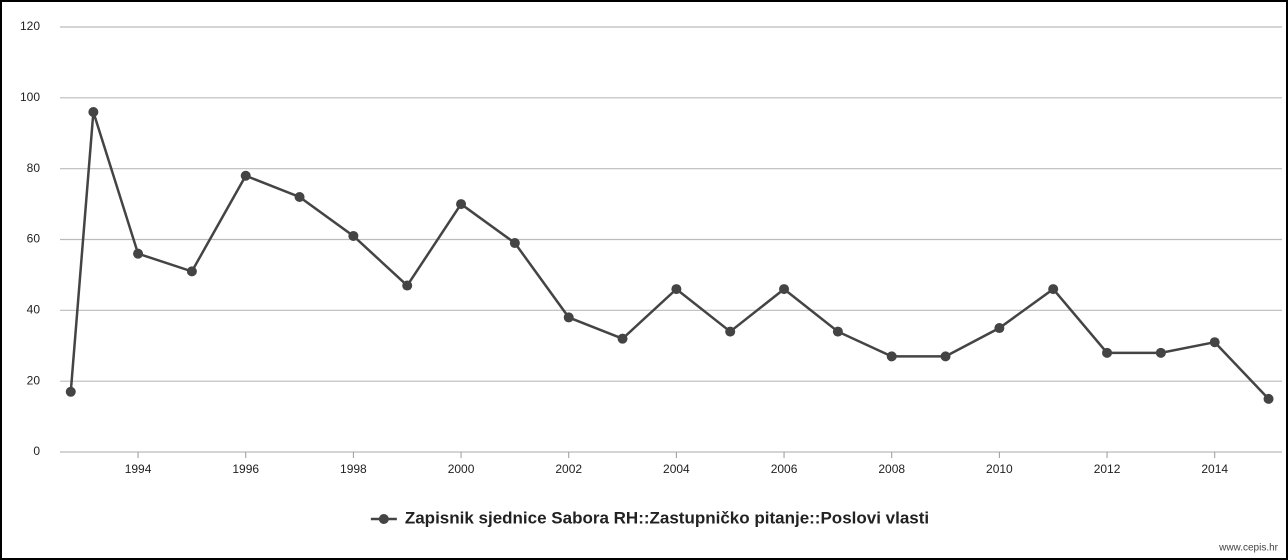  What do you see at coordinates (1248, 548) in the screenshot?
I see `source: www.cepis.hr` at bounding box center [1248, 548].